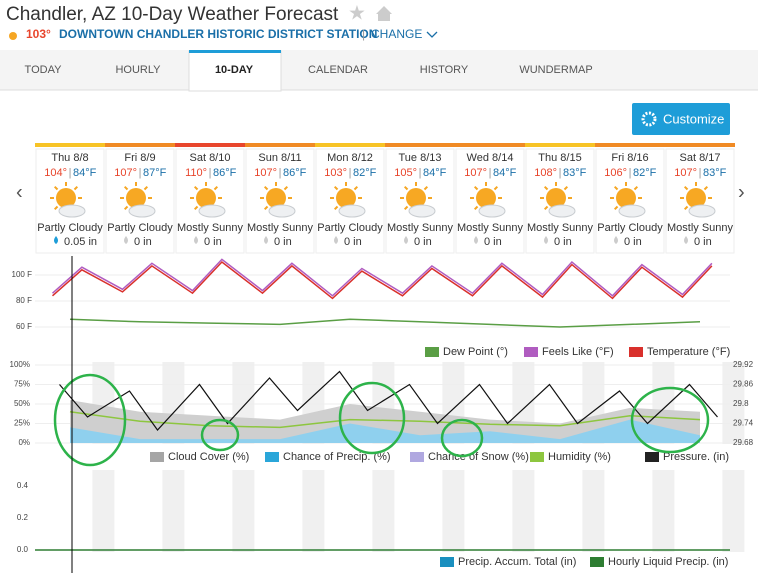 The image size is (758, 573). What do you see at coordinates (55, 173) in the screenshot?
I see `day-high: 104°` at bounding box center [55, 173].